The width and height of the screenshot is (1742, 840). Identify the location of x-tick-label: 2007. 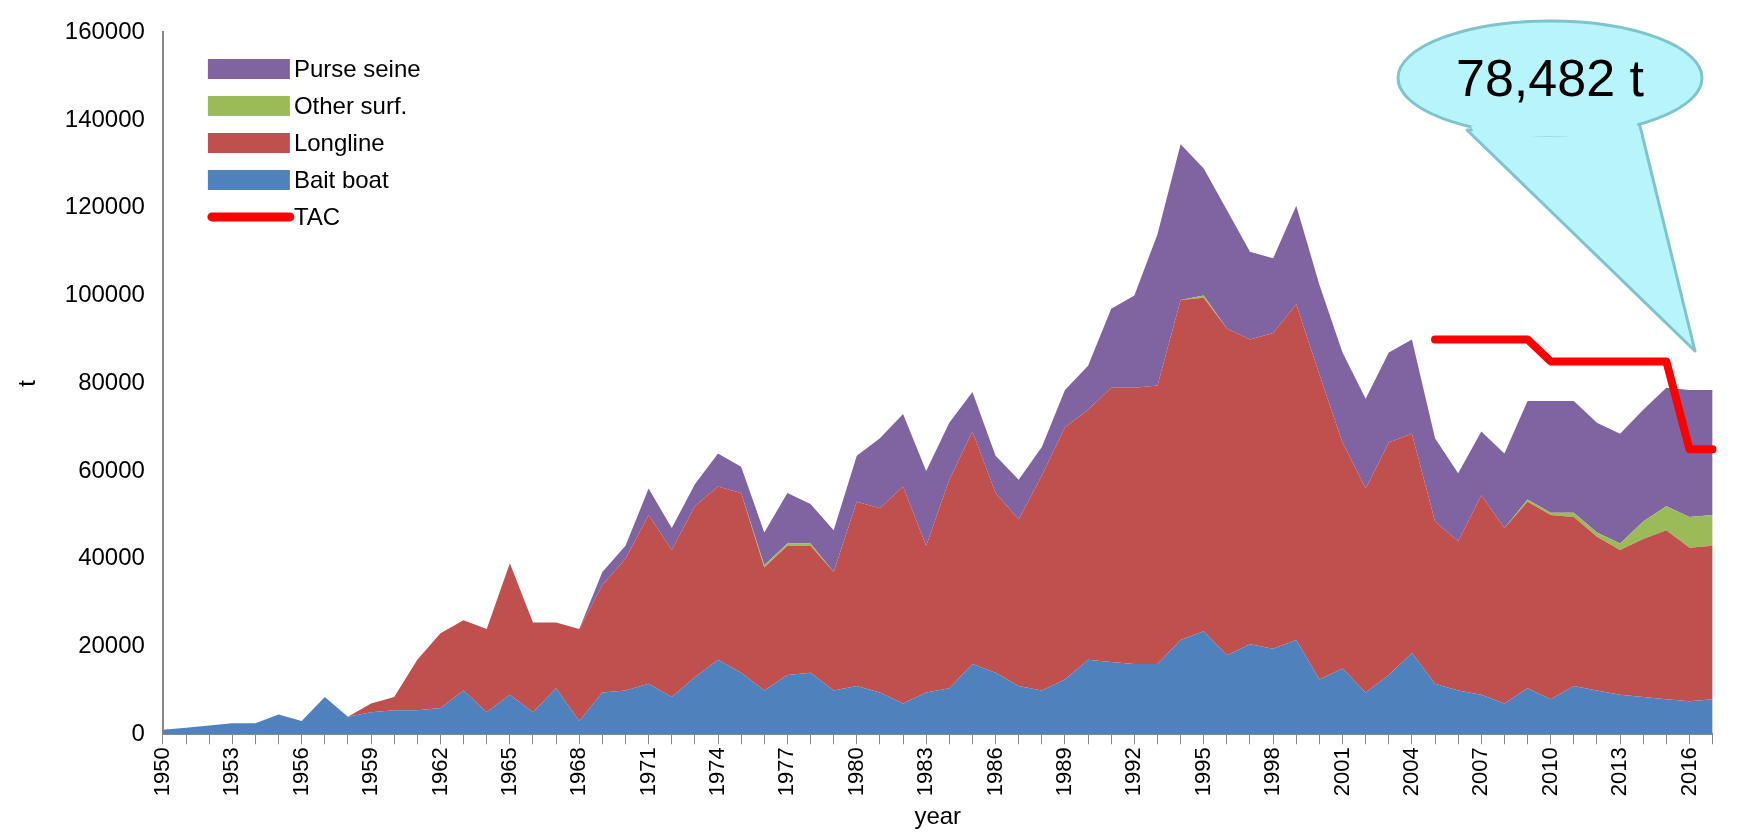
(1480, 772).